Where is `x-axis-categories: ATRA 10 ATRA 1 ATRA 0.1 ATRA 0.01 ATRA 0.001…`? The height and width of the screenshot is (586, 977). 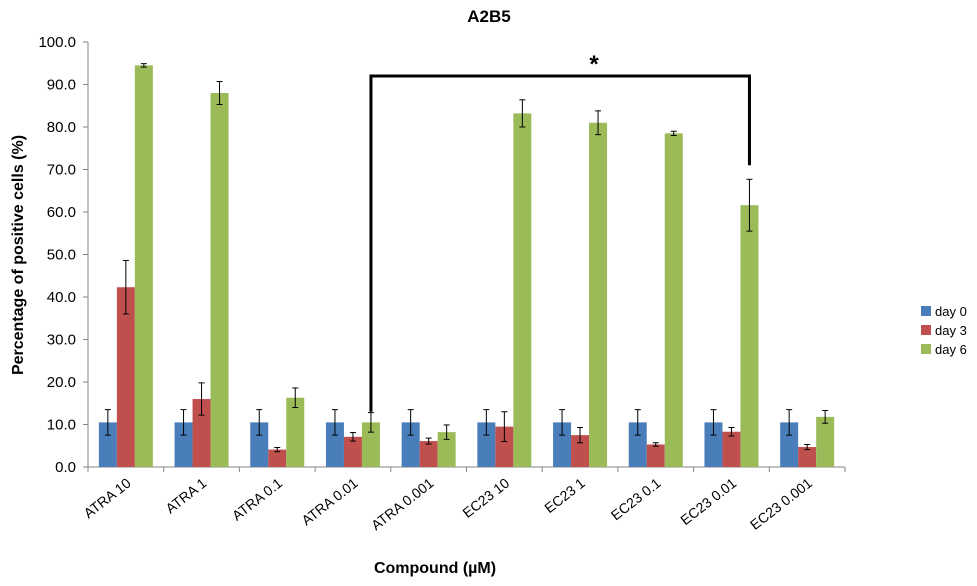 x-axis-categories: ATRA 10 ATRA 1 ATRA 0.1 ATRA 0.01 ATRA 0.001… is located at coordinates (448, 504).